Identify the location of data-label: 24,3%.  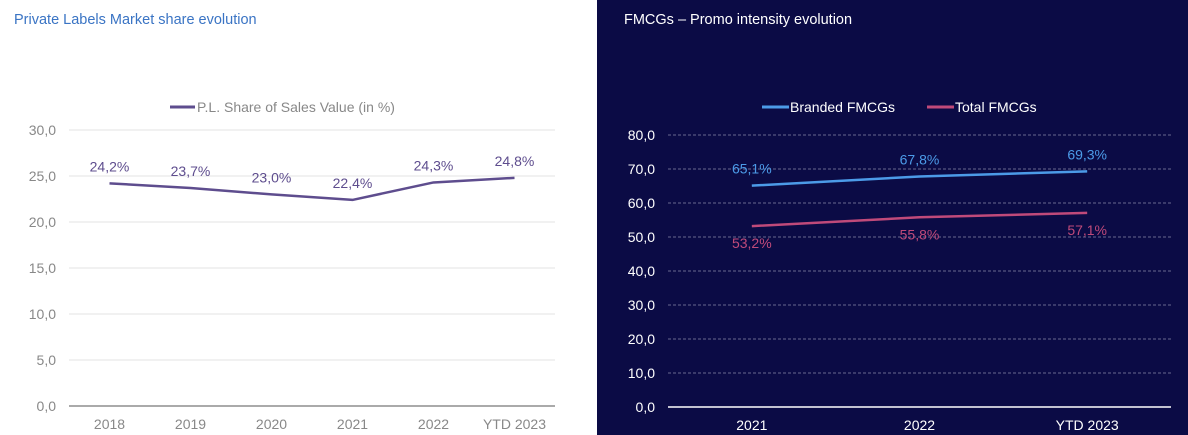
(434, 165).